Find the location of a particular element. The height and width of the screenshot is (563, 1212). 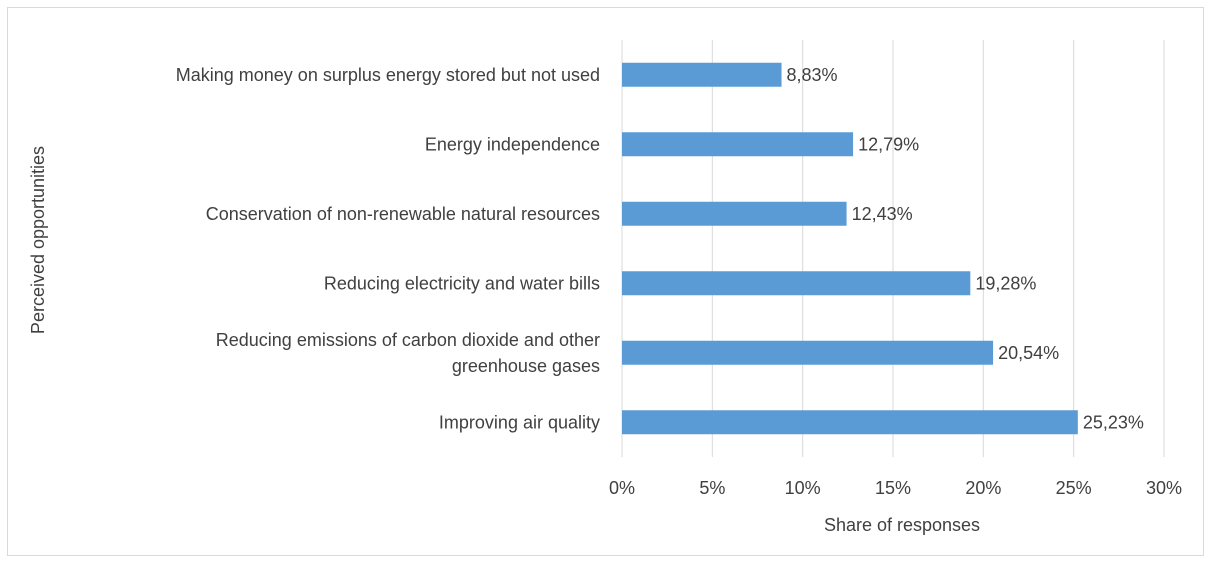

category-label: Reducing electricity and water bills is located at coordinates (462, 283).